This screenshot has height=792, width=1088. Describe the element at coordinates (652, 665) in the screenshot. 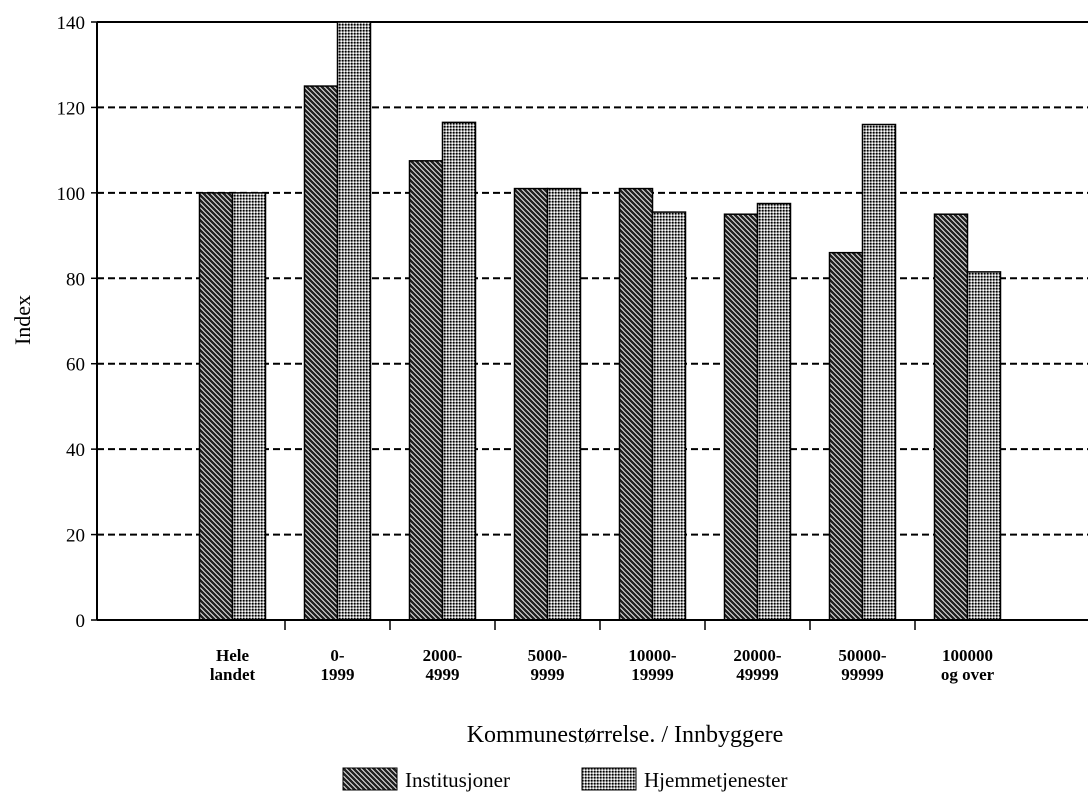

I see `x-tick-label: 10000- 19999` at that location.